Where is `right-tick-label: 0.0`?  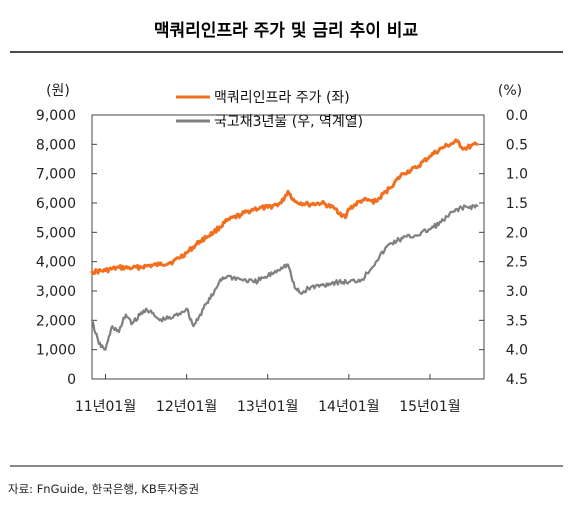 right-tick-label: 0.0 is located at coordinates (517, 116).